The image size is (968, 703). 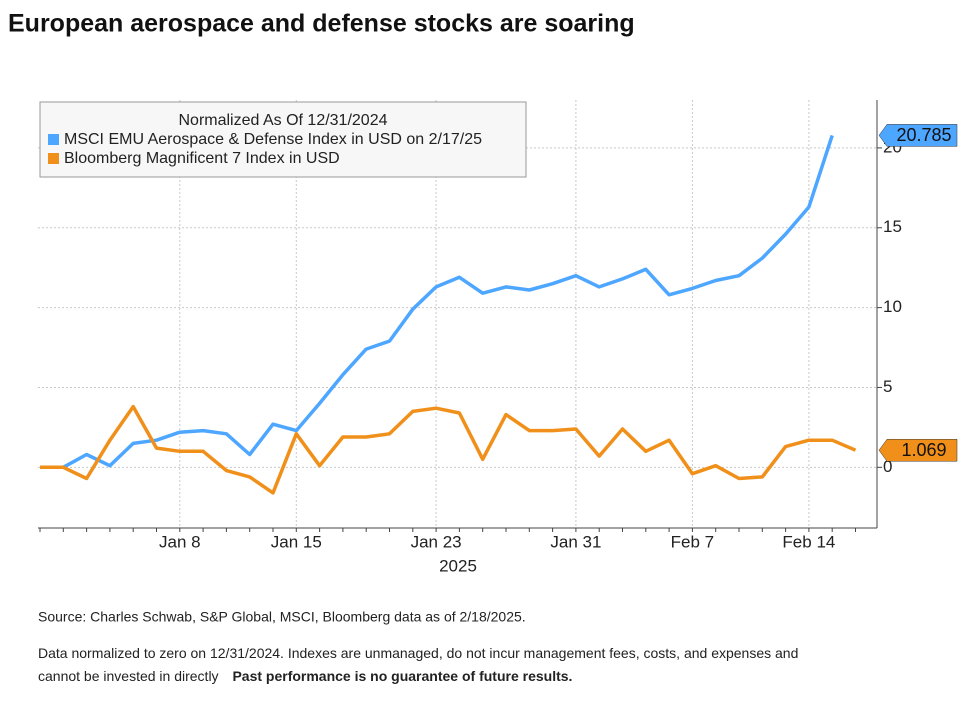 I want to click on x-tick-label: Jan 23, so click(x=436, y=541).